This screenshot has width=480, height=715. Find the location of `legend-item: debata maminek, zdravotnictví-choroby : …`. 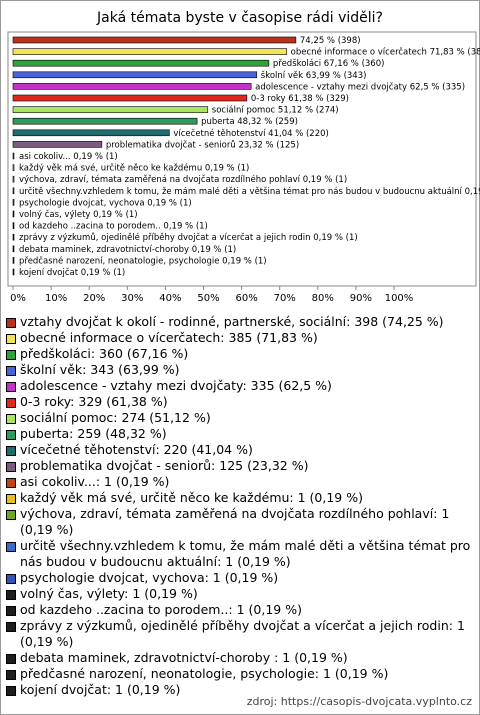

legend-item: debata maminek, zdravotnictví-choroby : … is located at coordinates (239, 658).